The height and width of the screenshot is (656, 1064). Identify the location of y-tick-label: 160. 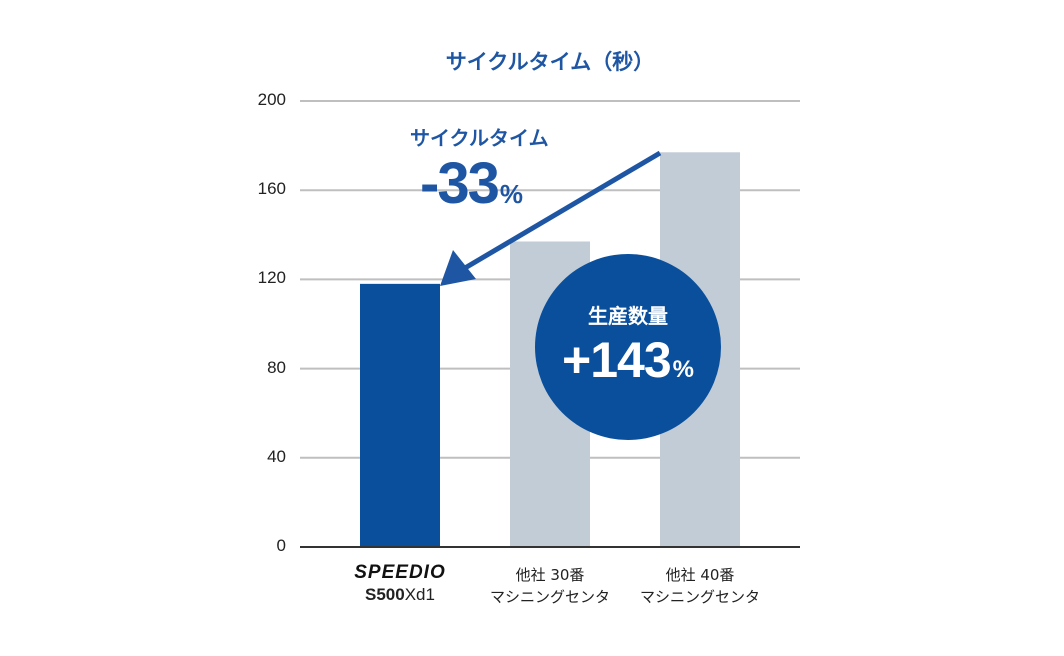
(271, 189).